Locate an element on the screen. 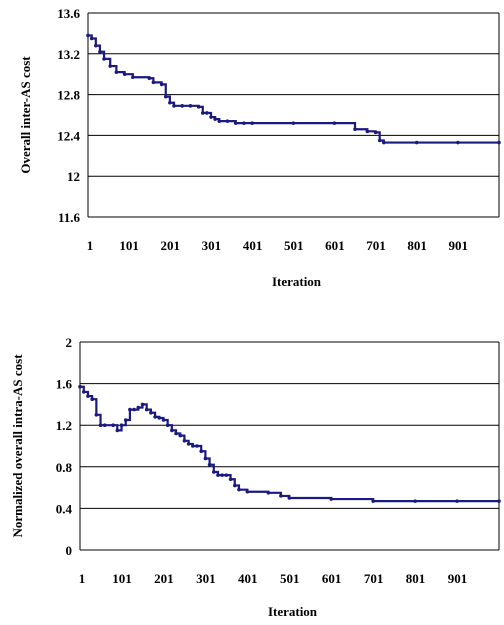 Image resolution: width=504 pixels, height=625 pixels. y-tick-label: 0.4 is located at coordinates (64, 508).